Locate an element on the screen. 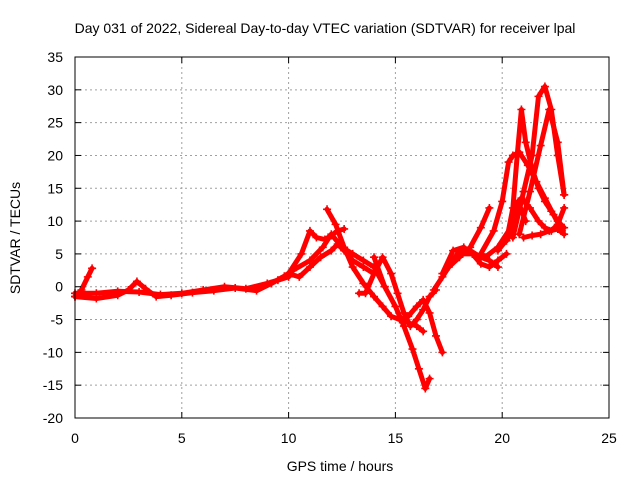 The image size is (640, 480). data-point: 0.6, 1.5 is located at coordinates (87, 276).